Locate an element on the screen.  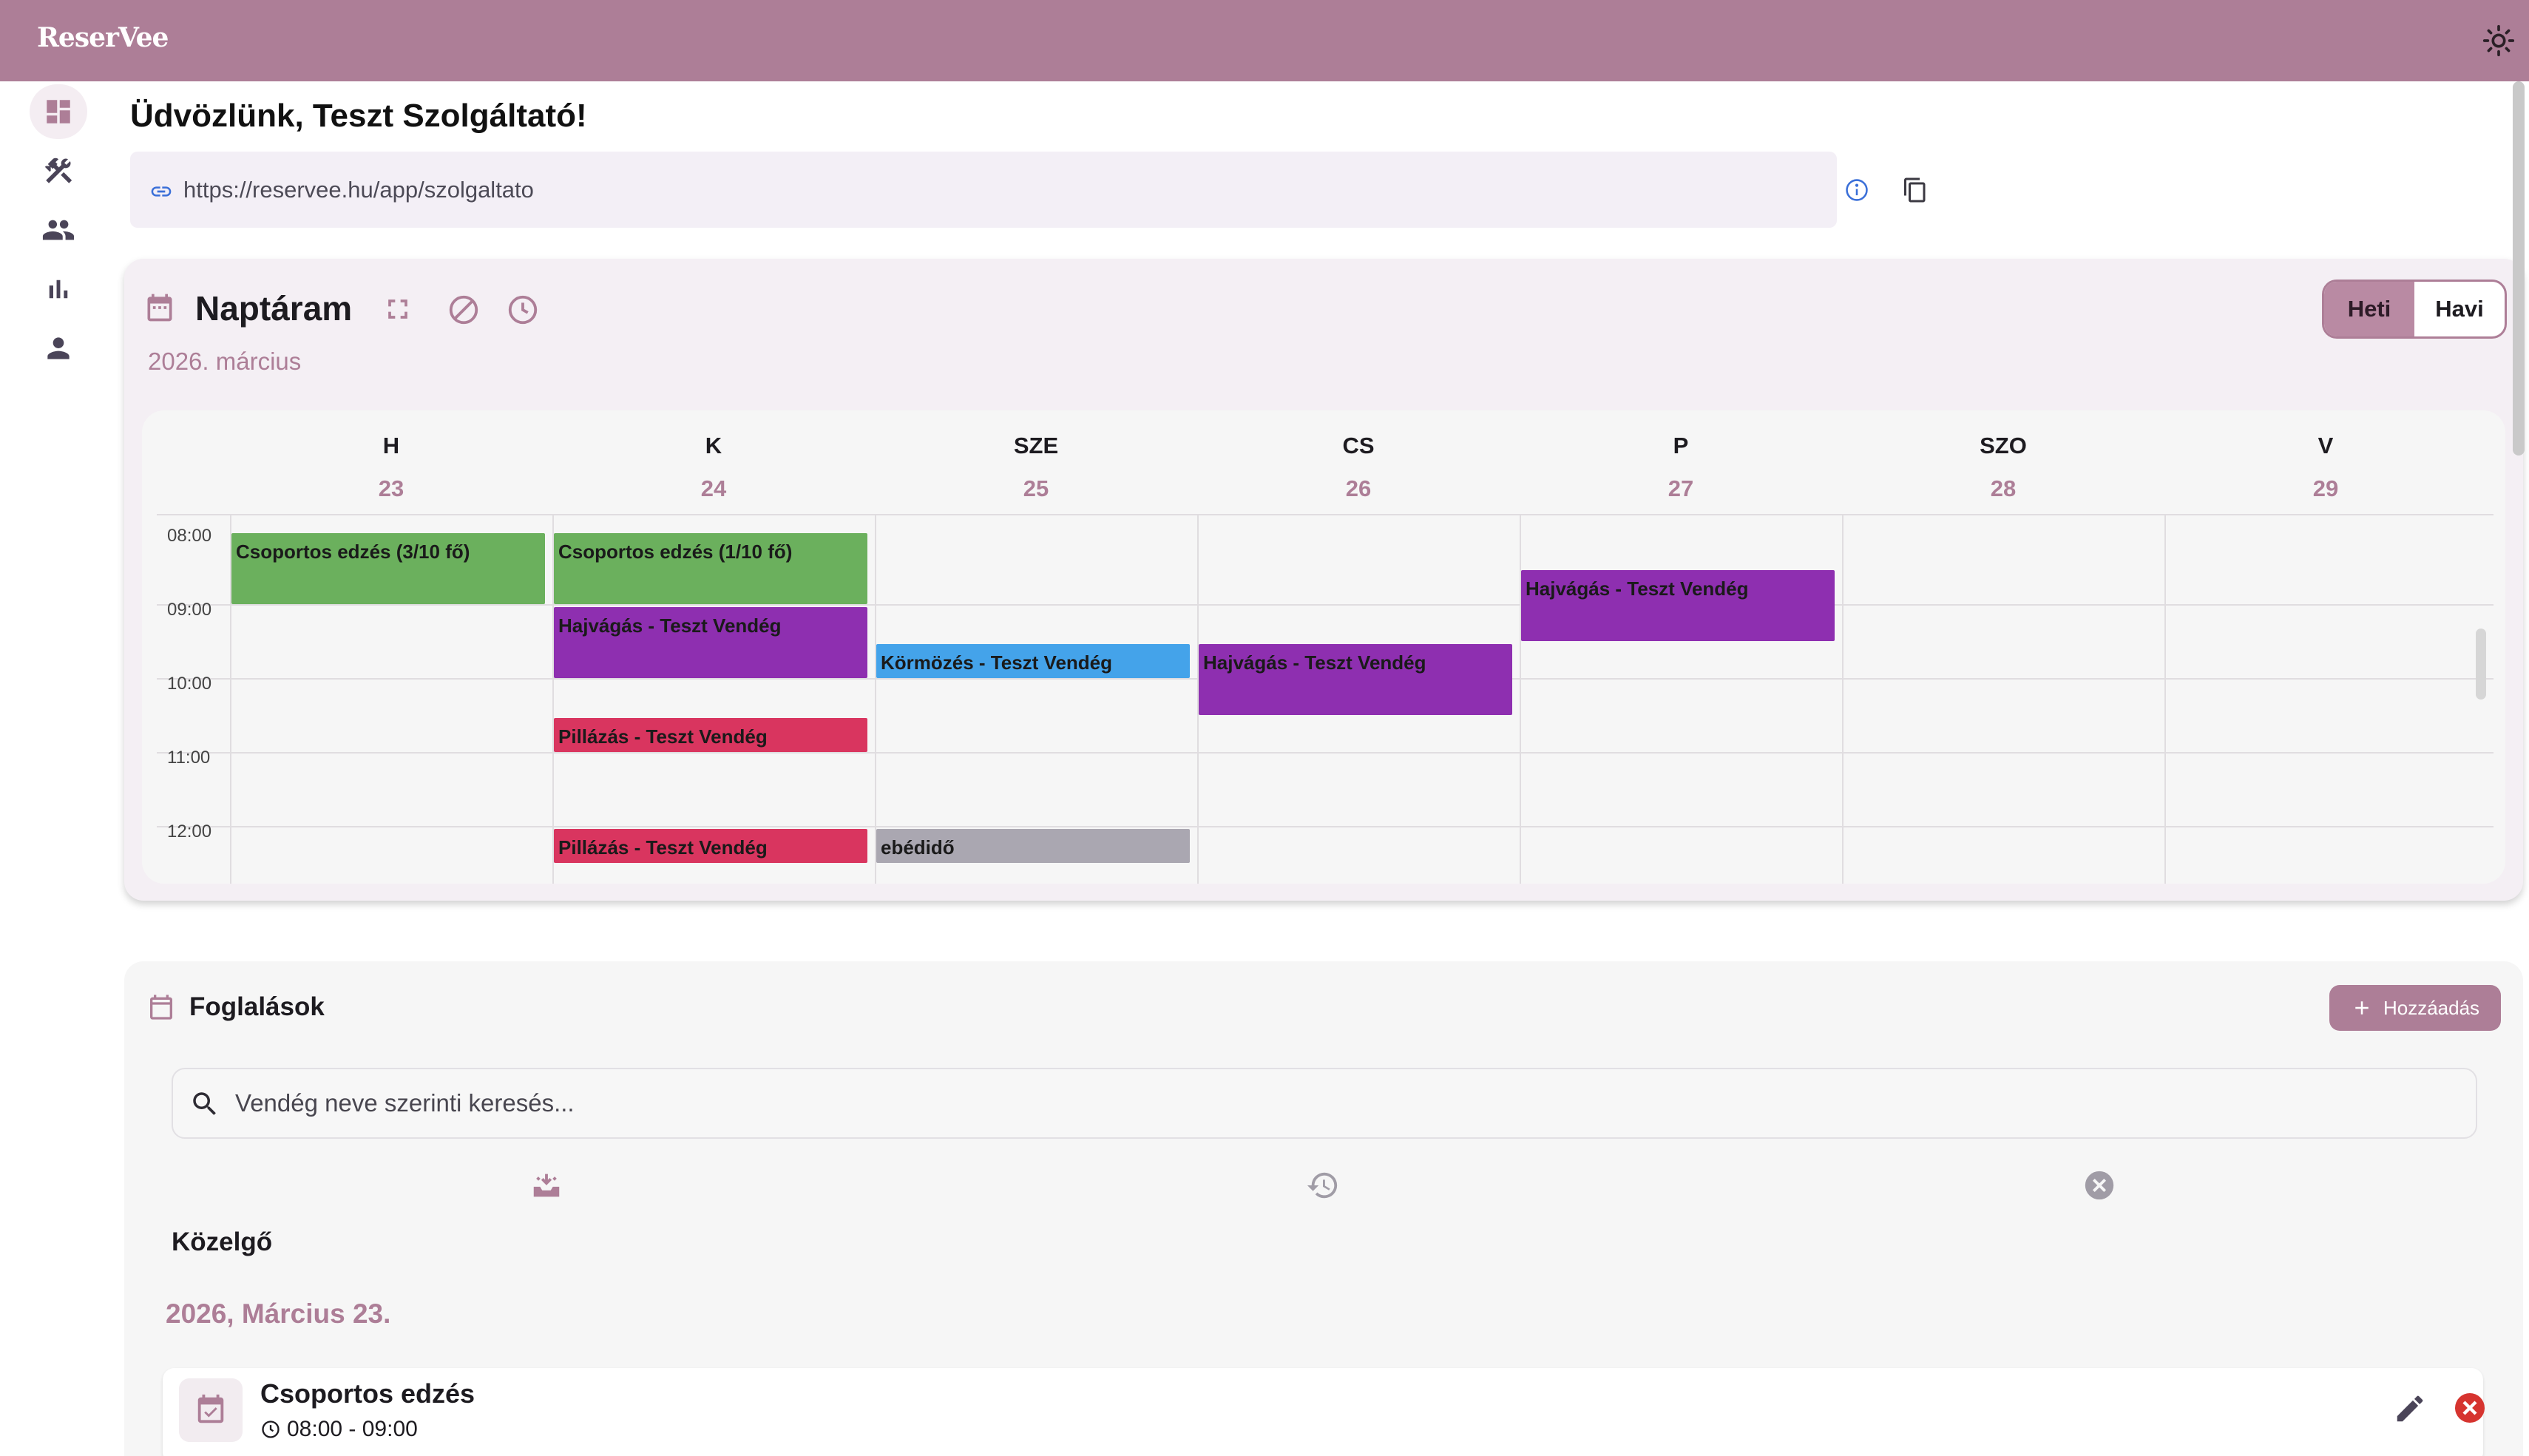
day-number: 24 is located at coordinates (713, 488).